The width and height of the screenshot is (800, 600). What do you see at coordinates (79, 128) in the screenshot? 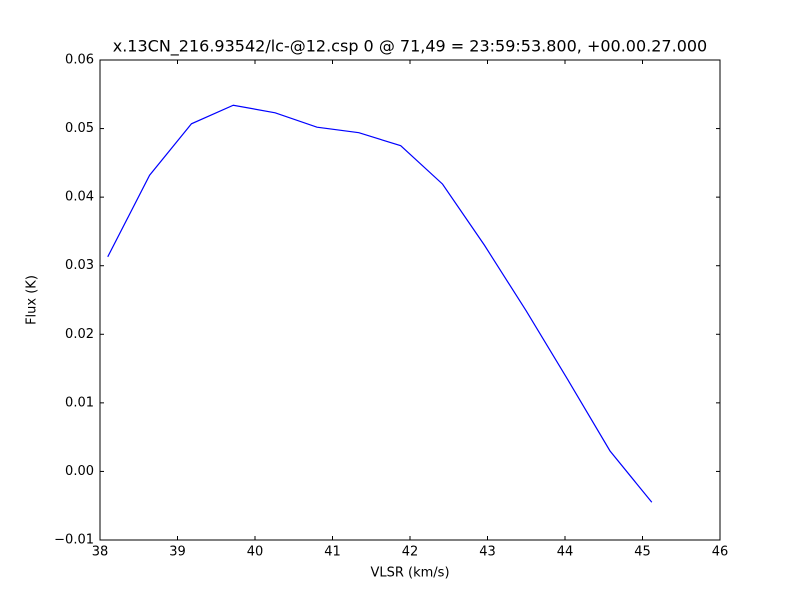
I see `y-tick-label: 0.05` at bounding box center [79, 128].